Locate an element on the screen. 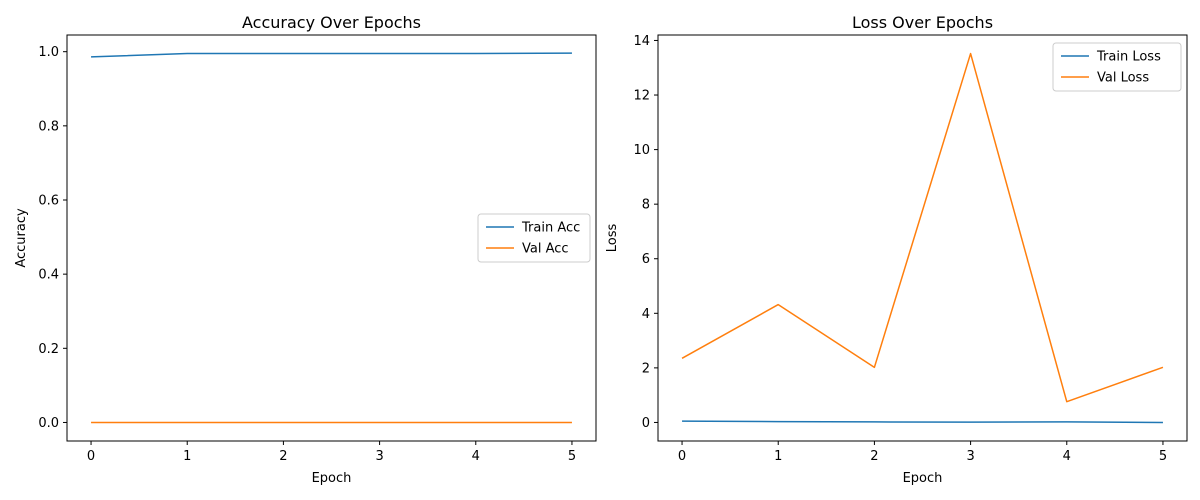  series-line-train-loss is located at coordinates (922, 422).